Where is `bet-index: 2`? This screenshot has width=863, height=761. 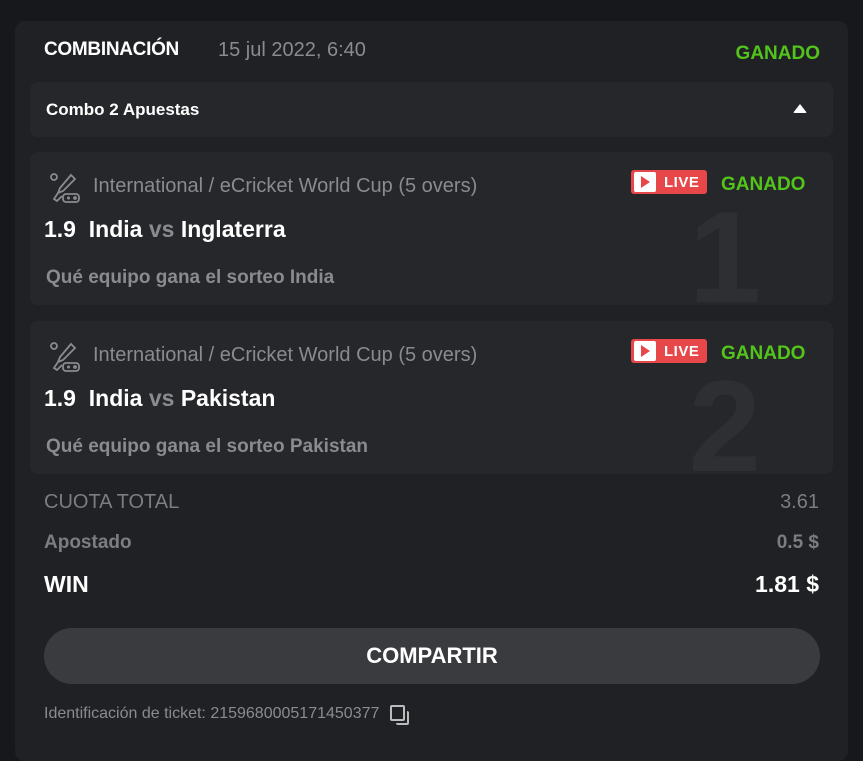
bet-index: 2 is located at coordinates (724, 413).